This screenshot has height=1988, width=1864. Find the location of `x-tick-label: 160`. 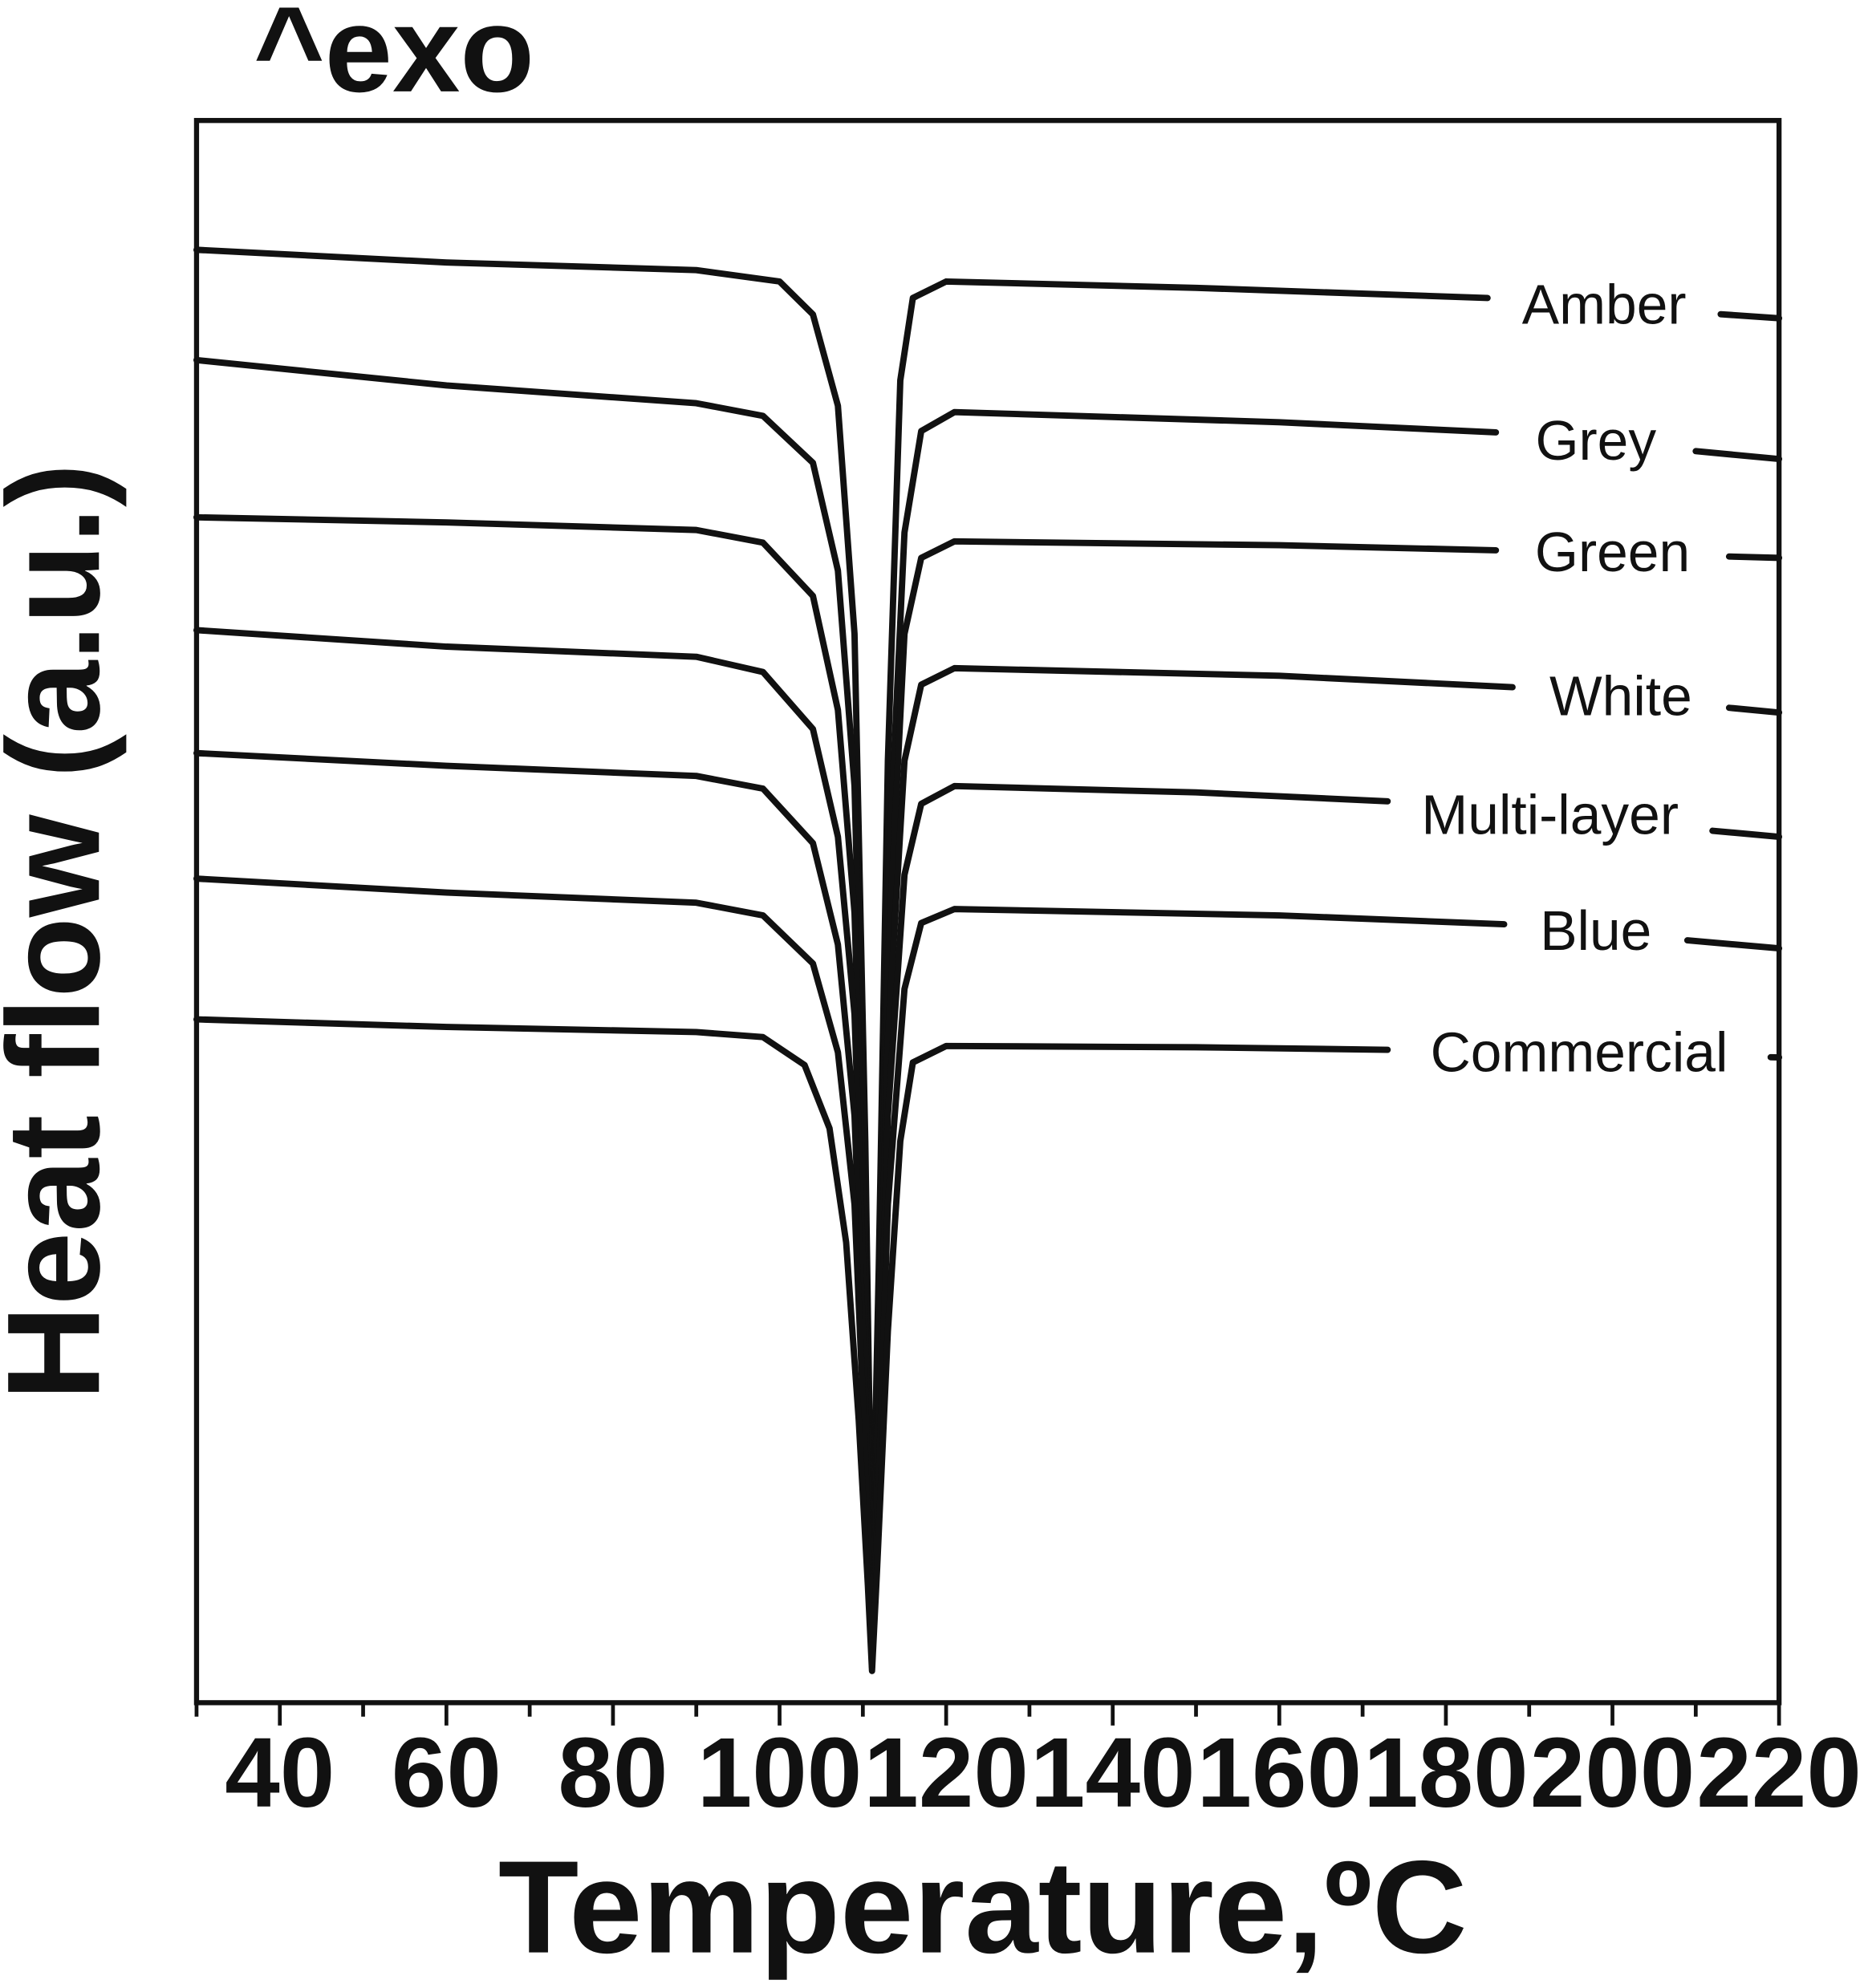

x-tick-label: 160 is located at coordinates (1280, 1773).